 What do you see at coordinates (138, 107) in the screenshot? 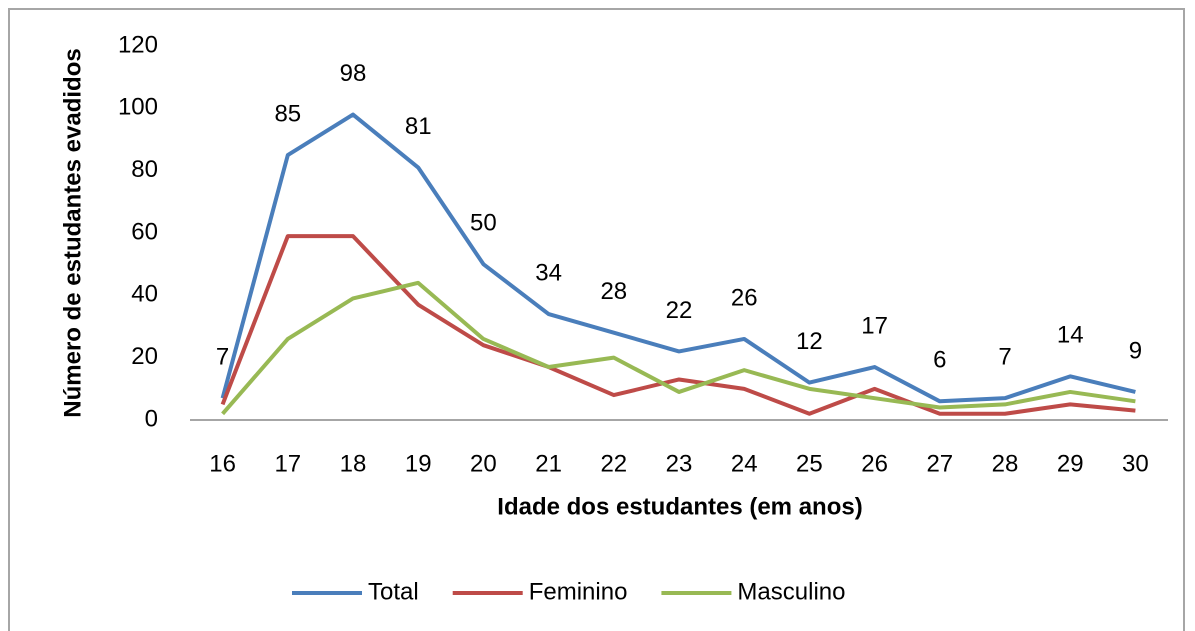
I see `y-tick-label: 100` at bounding box center [138, 107].